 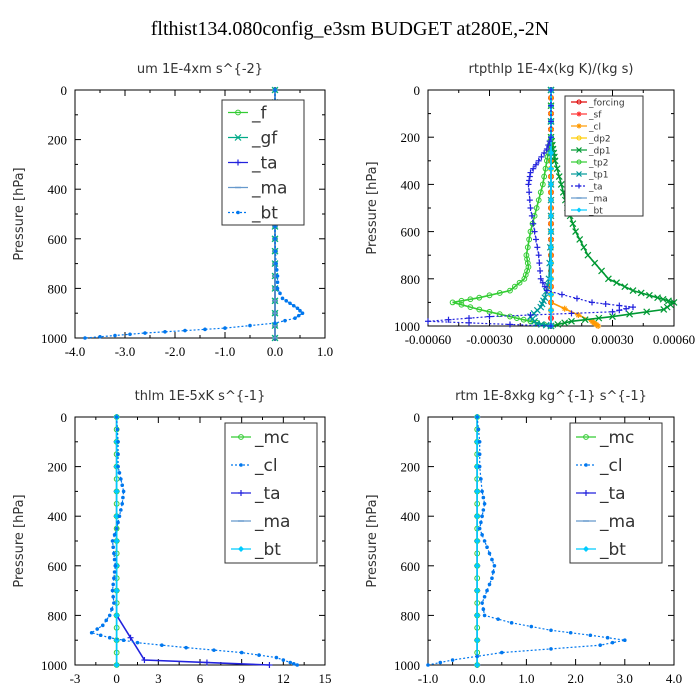 I want to click on x-tick-label: 1.0, so click(x=325, y=351).